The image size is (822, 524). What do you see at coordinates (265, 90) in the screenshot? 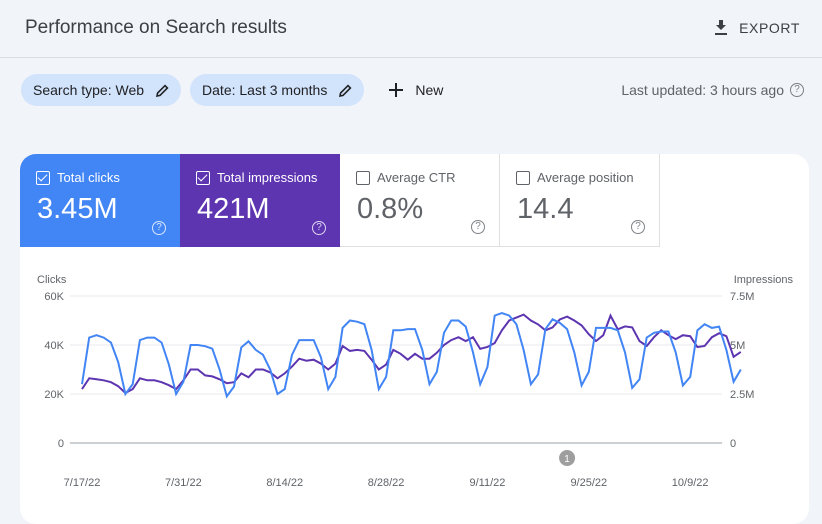
I see `chip-label: Date: Last 3 months` at bounding box center [265, 90].